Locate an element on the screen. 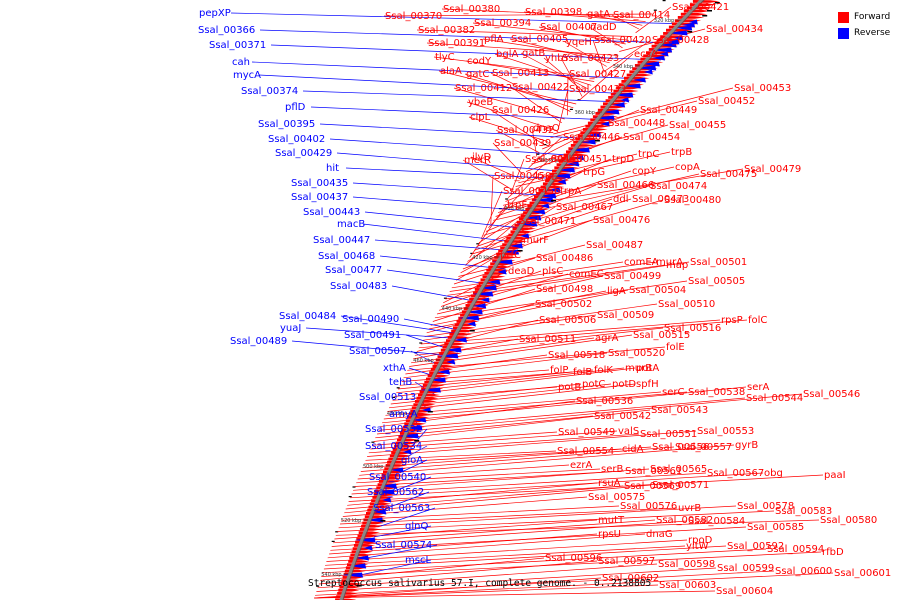 Image resolution: width=900 pixels, height=600 pixels. reverse-gene-label: Ssal_00491 is located at coordinates (372, 335).